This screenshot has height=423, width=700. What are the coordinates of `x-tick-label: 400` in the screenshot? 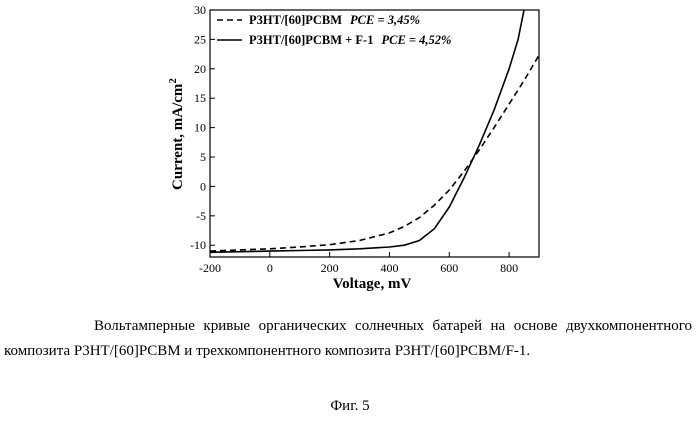 It's located at (389, 268).